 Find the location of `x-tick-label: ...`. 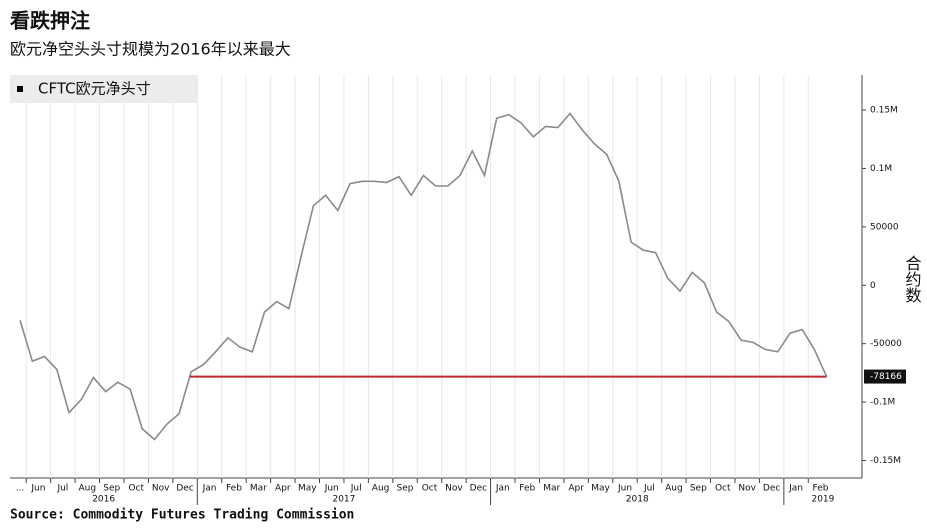

x-tick-label: ... is located at coordinates (20, 489).